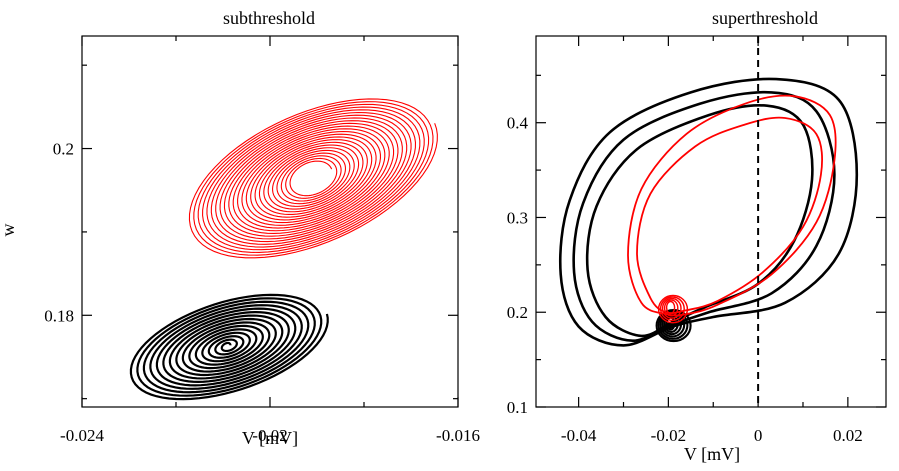 The width and height of the screenshot is (899, 471). I want to click on subthreshold-x-tick-label: -0.02, so click(269, 435).